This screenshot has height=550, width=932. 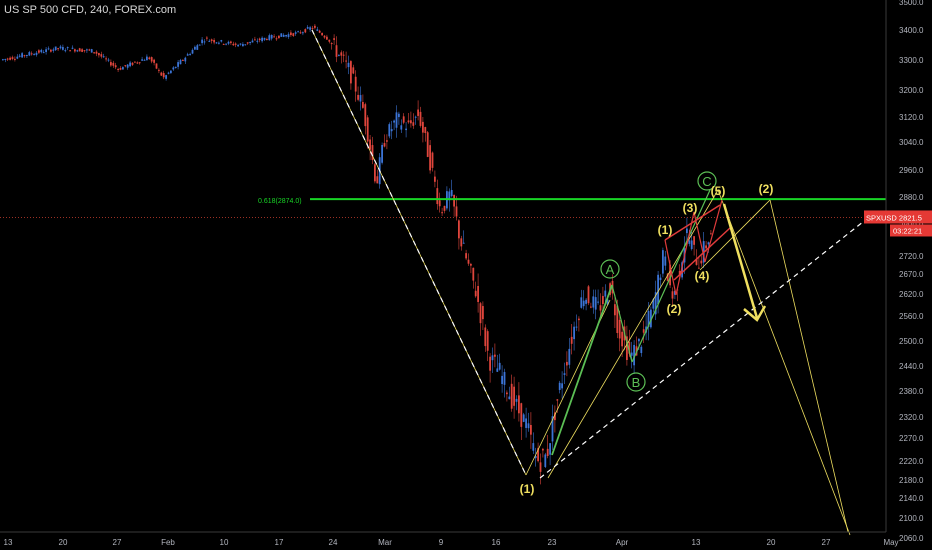 I want to click on time-tick-label: Apr, so click(x=622, y=542).